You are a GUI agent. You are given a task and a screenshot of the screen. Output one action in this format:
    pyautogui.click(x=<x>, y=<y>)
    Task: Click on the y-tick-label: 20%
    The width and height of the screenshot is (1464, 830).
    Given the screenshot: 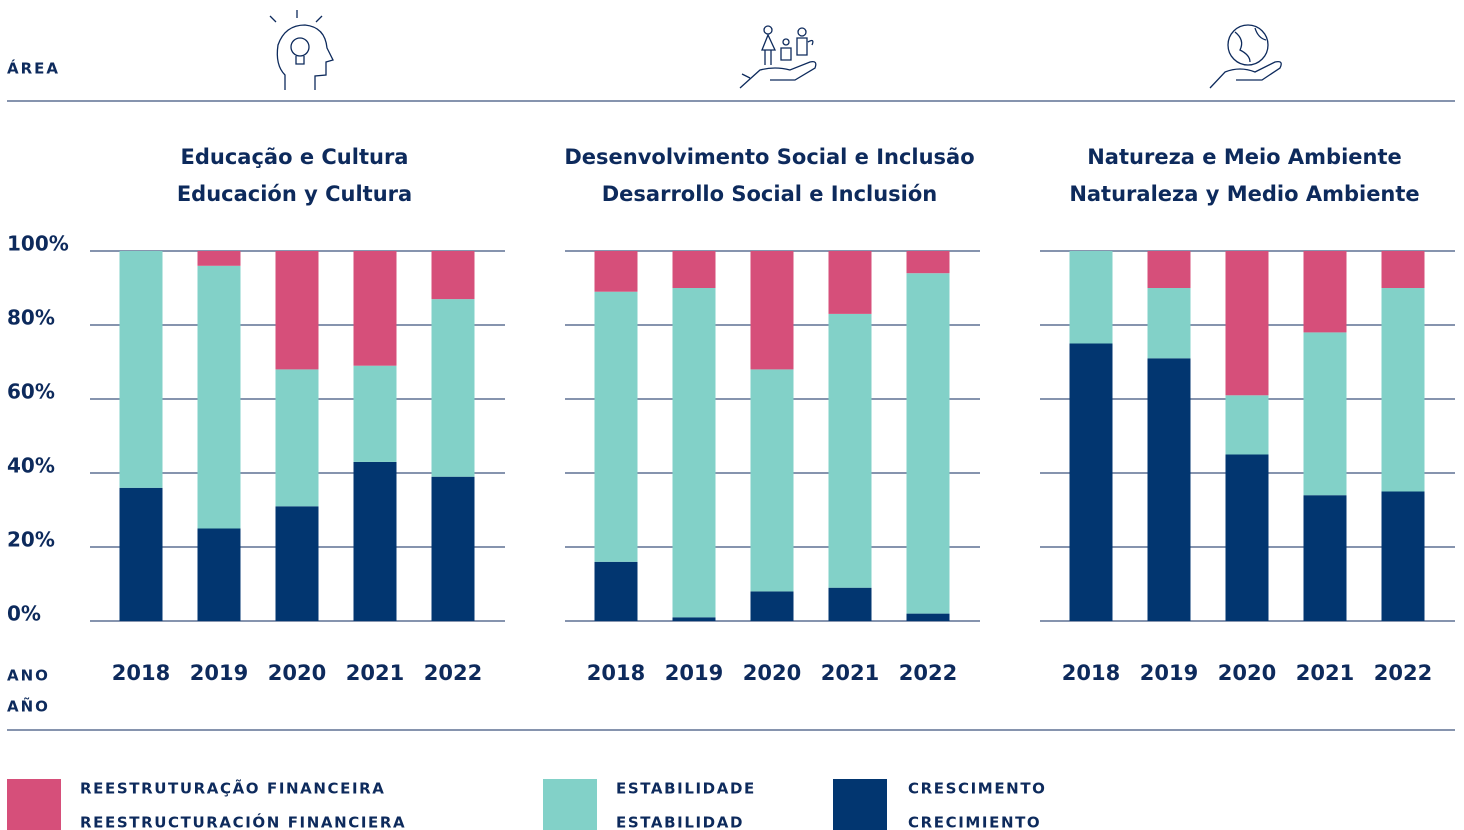 What is the action you would take?
    pyautogui.click(x=31, y=540)
    